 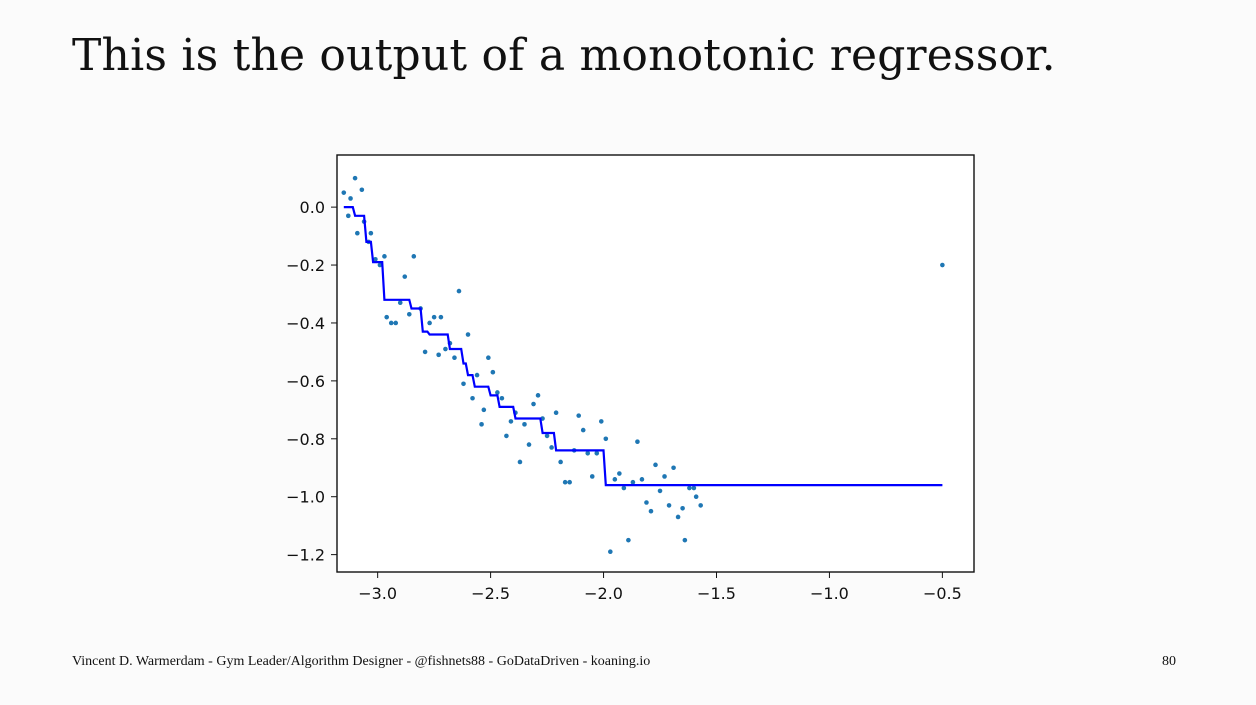 What do you see at coordinates (716, 593) in the screenshot?
I see `x-tick-label: −1.5` at bounding box center [716, 593].